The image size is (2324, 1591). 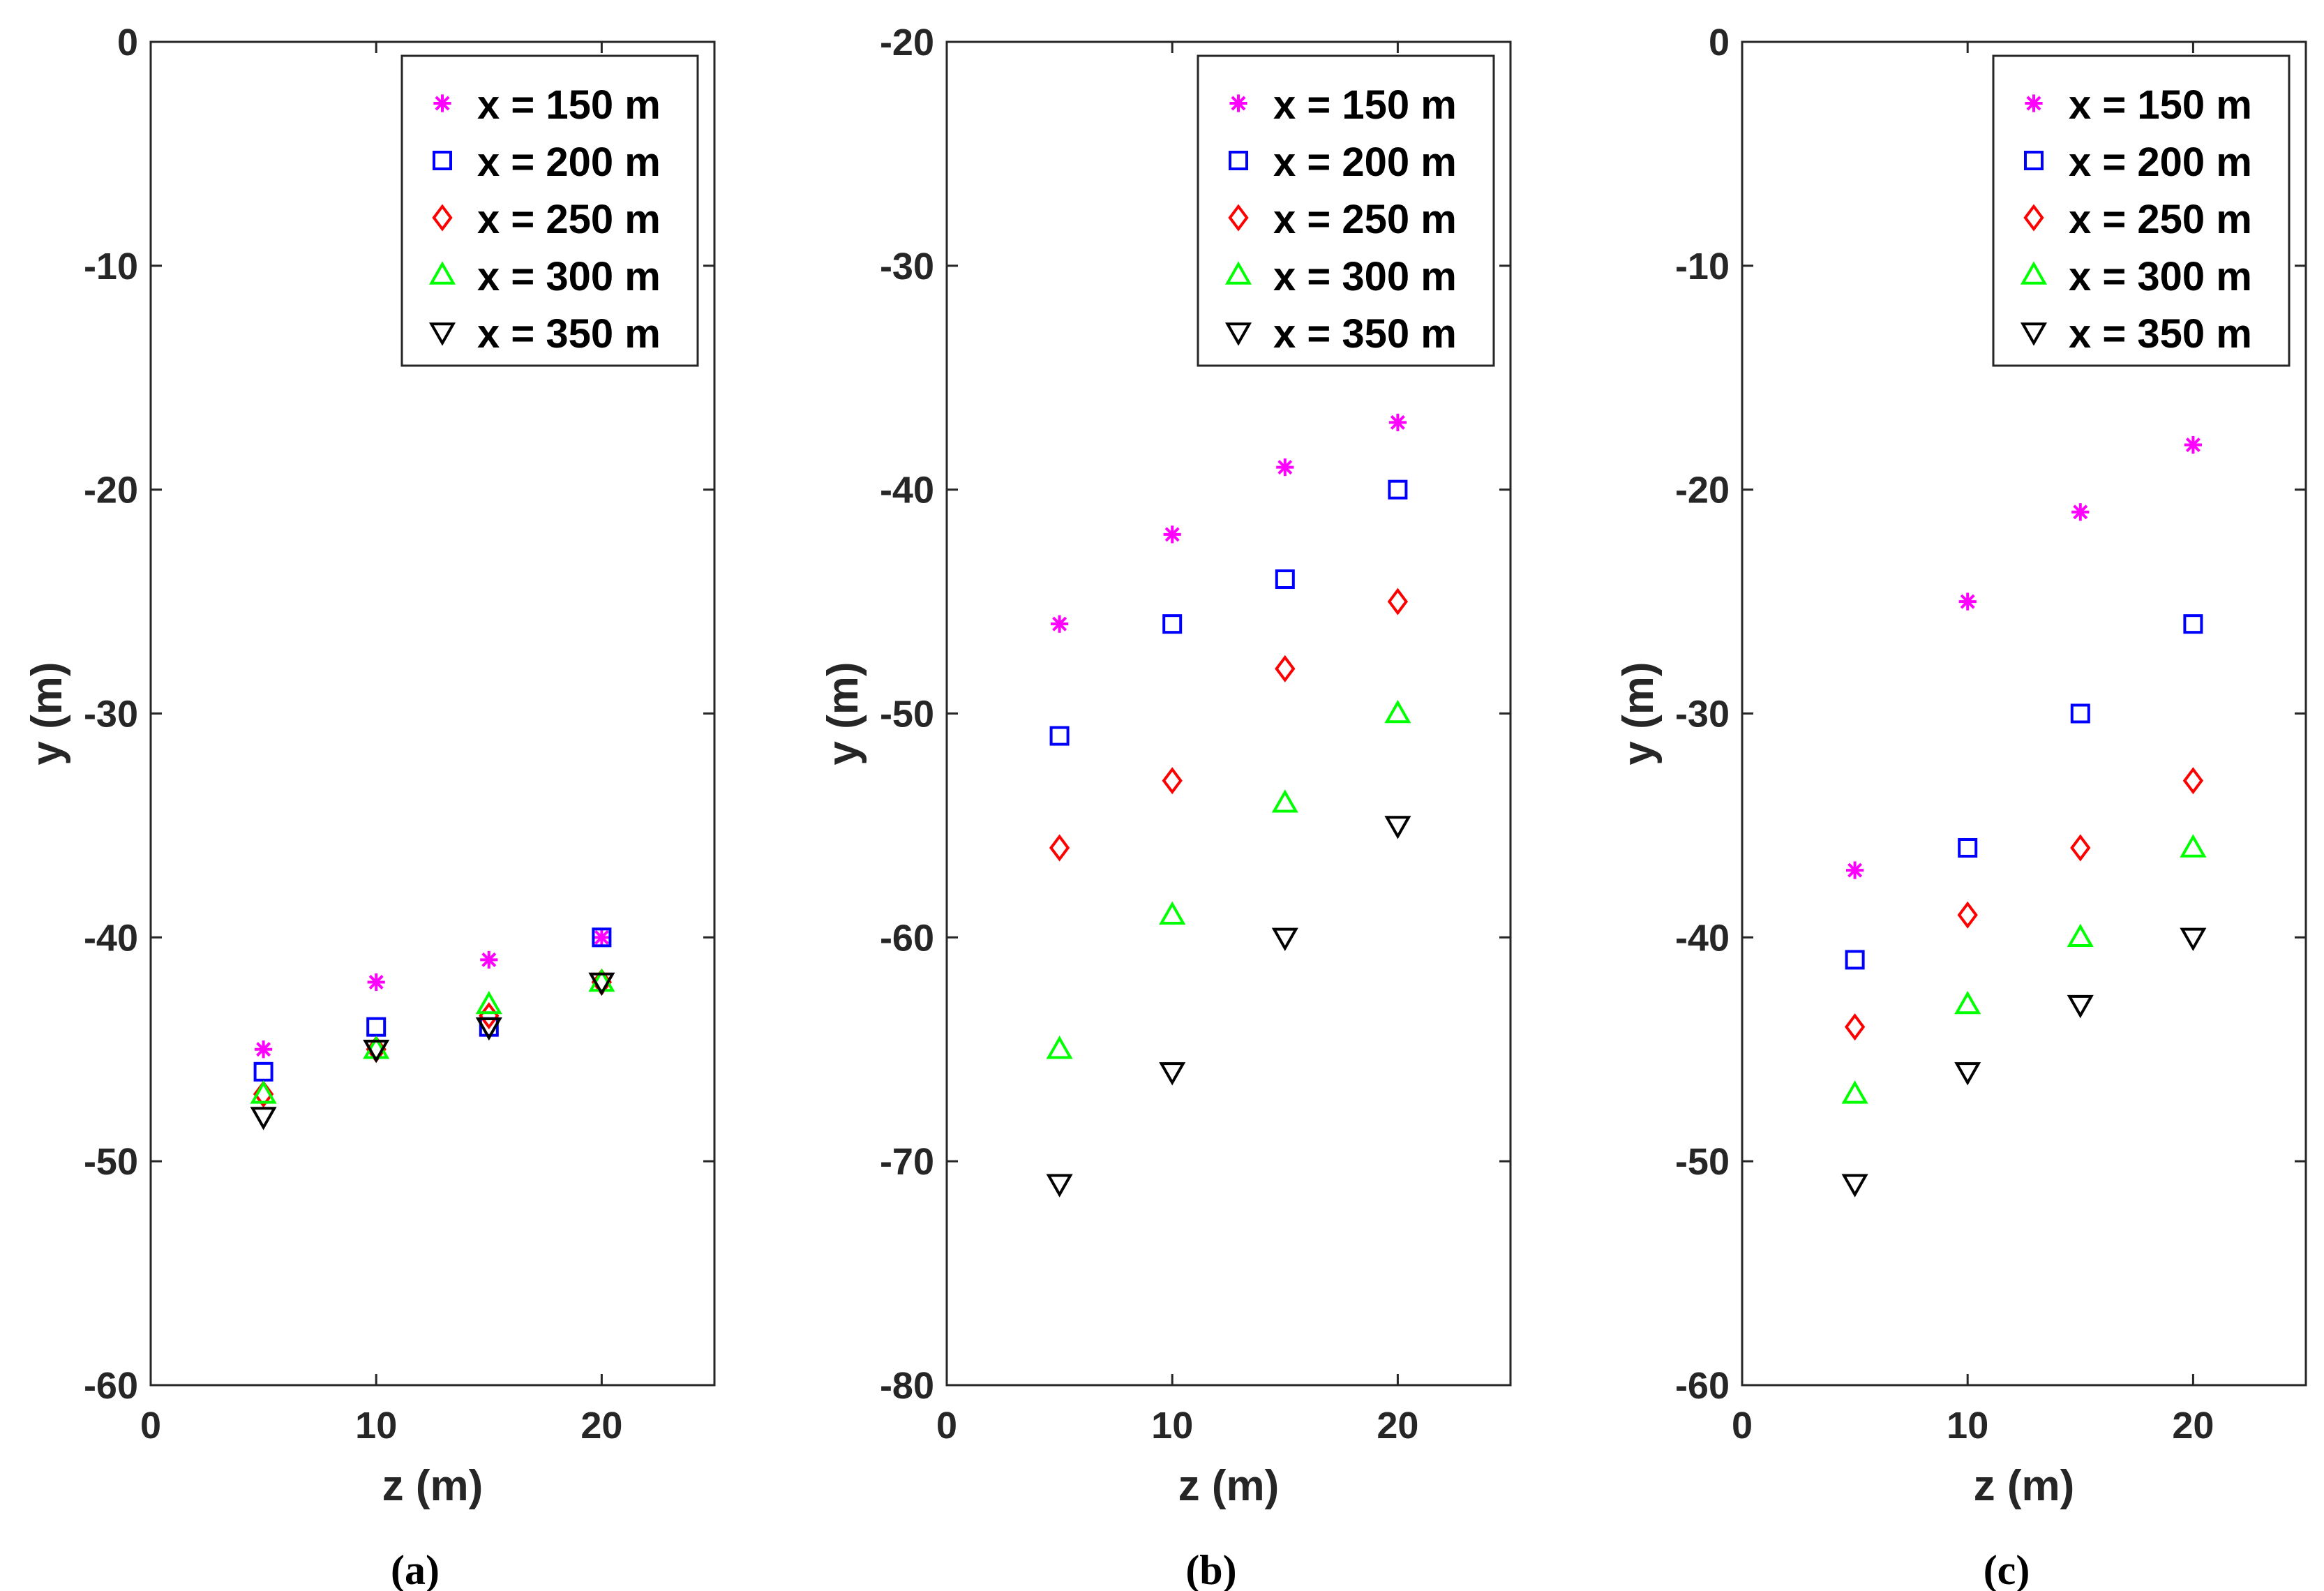 I want to click on y-tick-label: -80, so click(x=907, y=1386).